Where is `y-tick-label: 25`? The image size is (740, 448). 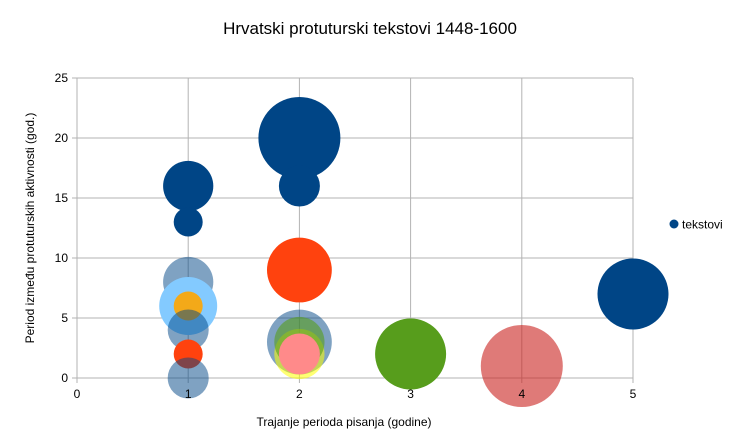
y-tick-label: 25 is located at coordinates (62, 78).